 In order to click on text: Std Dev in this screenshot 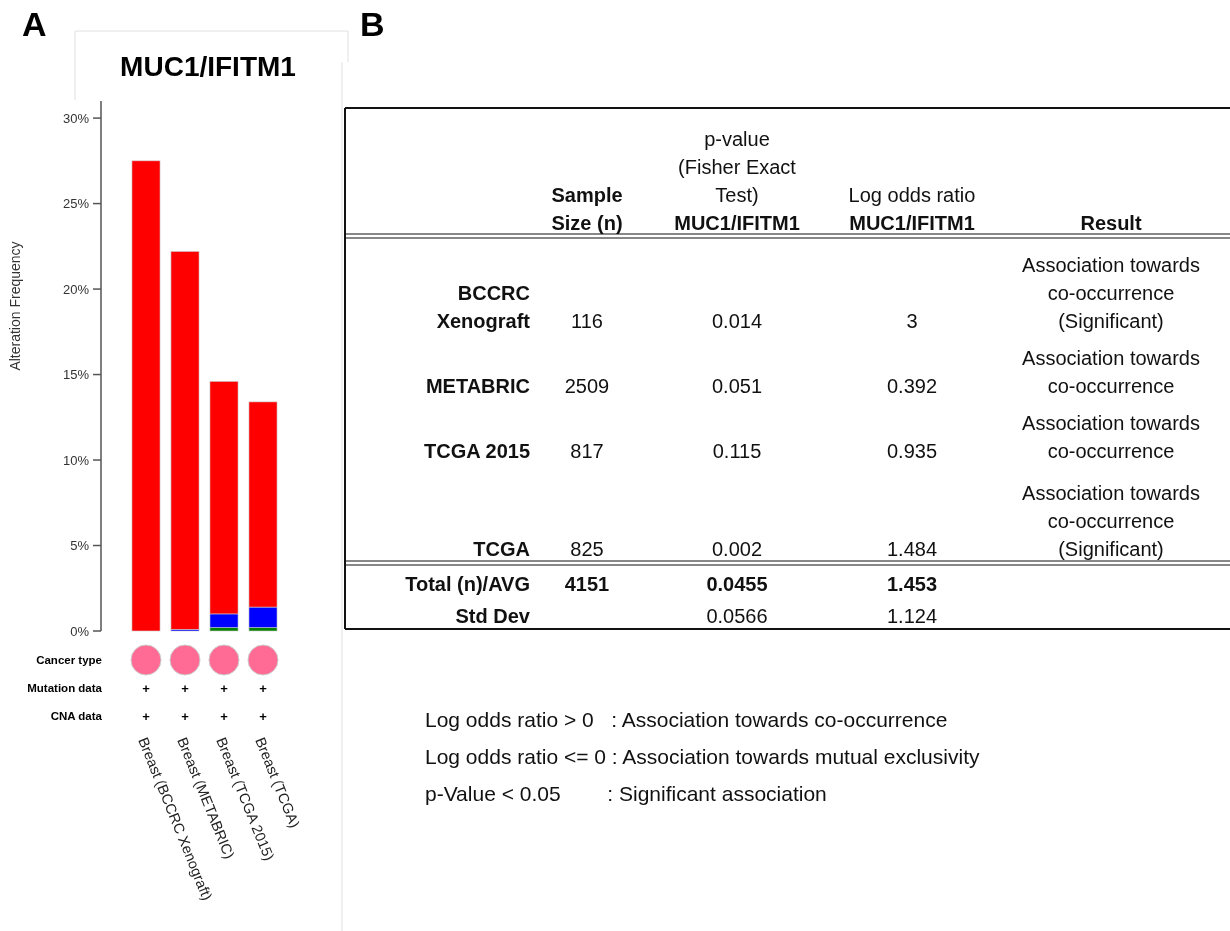, I will do `click(493, 616)`.